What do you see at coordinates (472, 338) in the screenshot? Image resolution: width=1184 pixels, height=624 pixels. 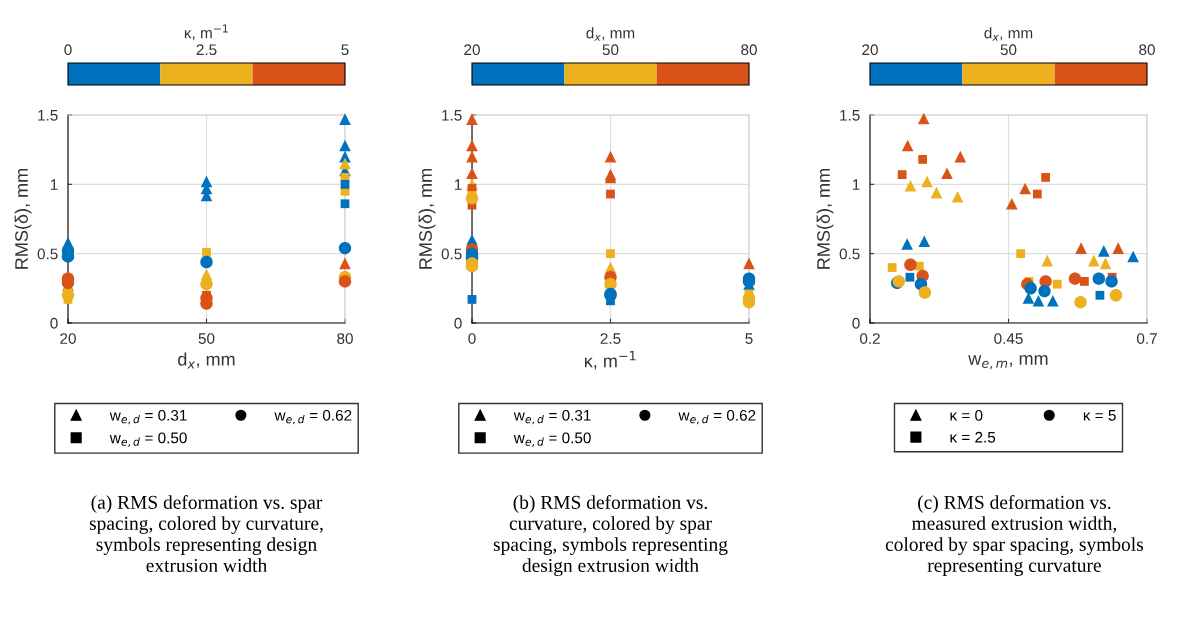 I see `x-tick-label: 0` at bounding box center [472, 338].